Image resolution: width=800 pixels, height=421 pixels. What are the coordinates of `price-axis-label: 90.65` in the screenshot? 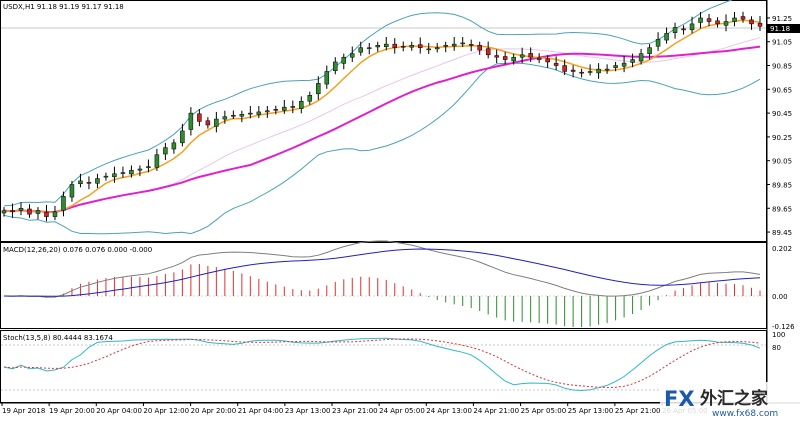 It's located at (782, 90).